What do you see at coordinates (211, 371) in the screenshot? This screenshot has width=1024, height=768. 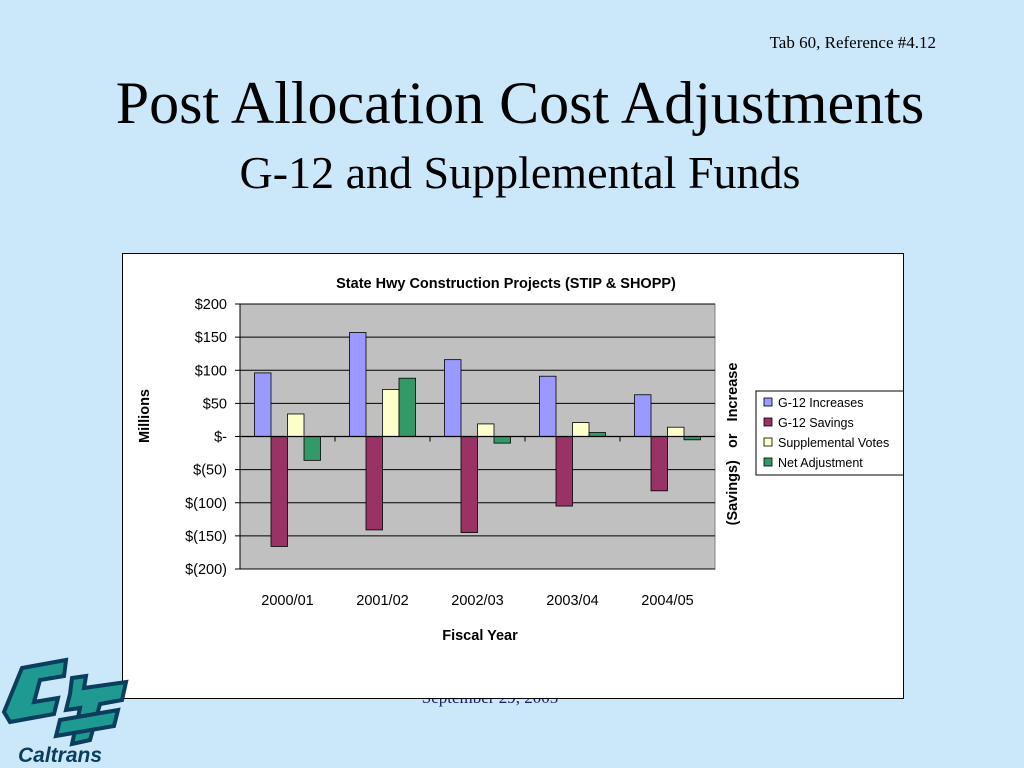 I see `y-tick-label: $100` at bounding box center [211, 371].